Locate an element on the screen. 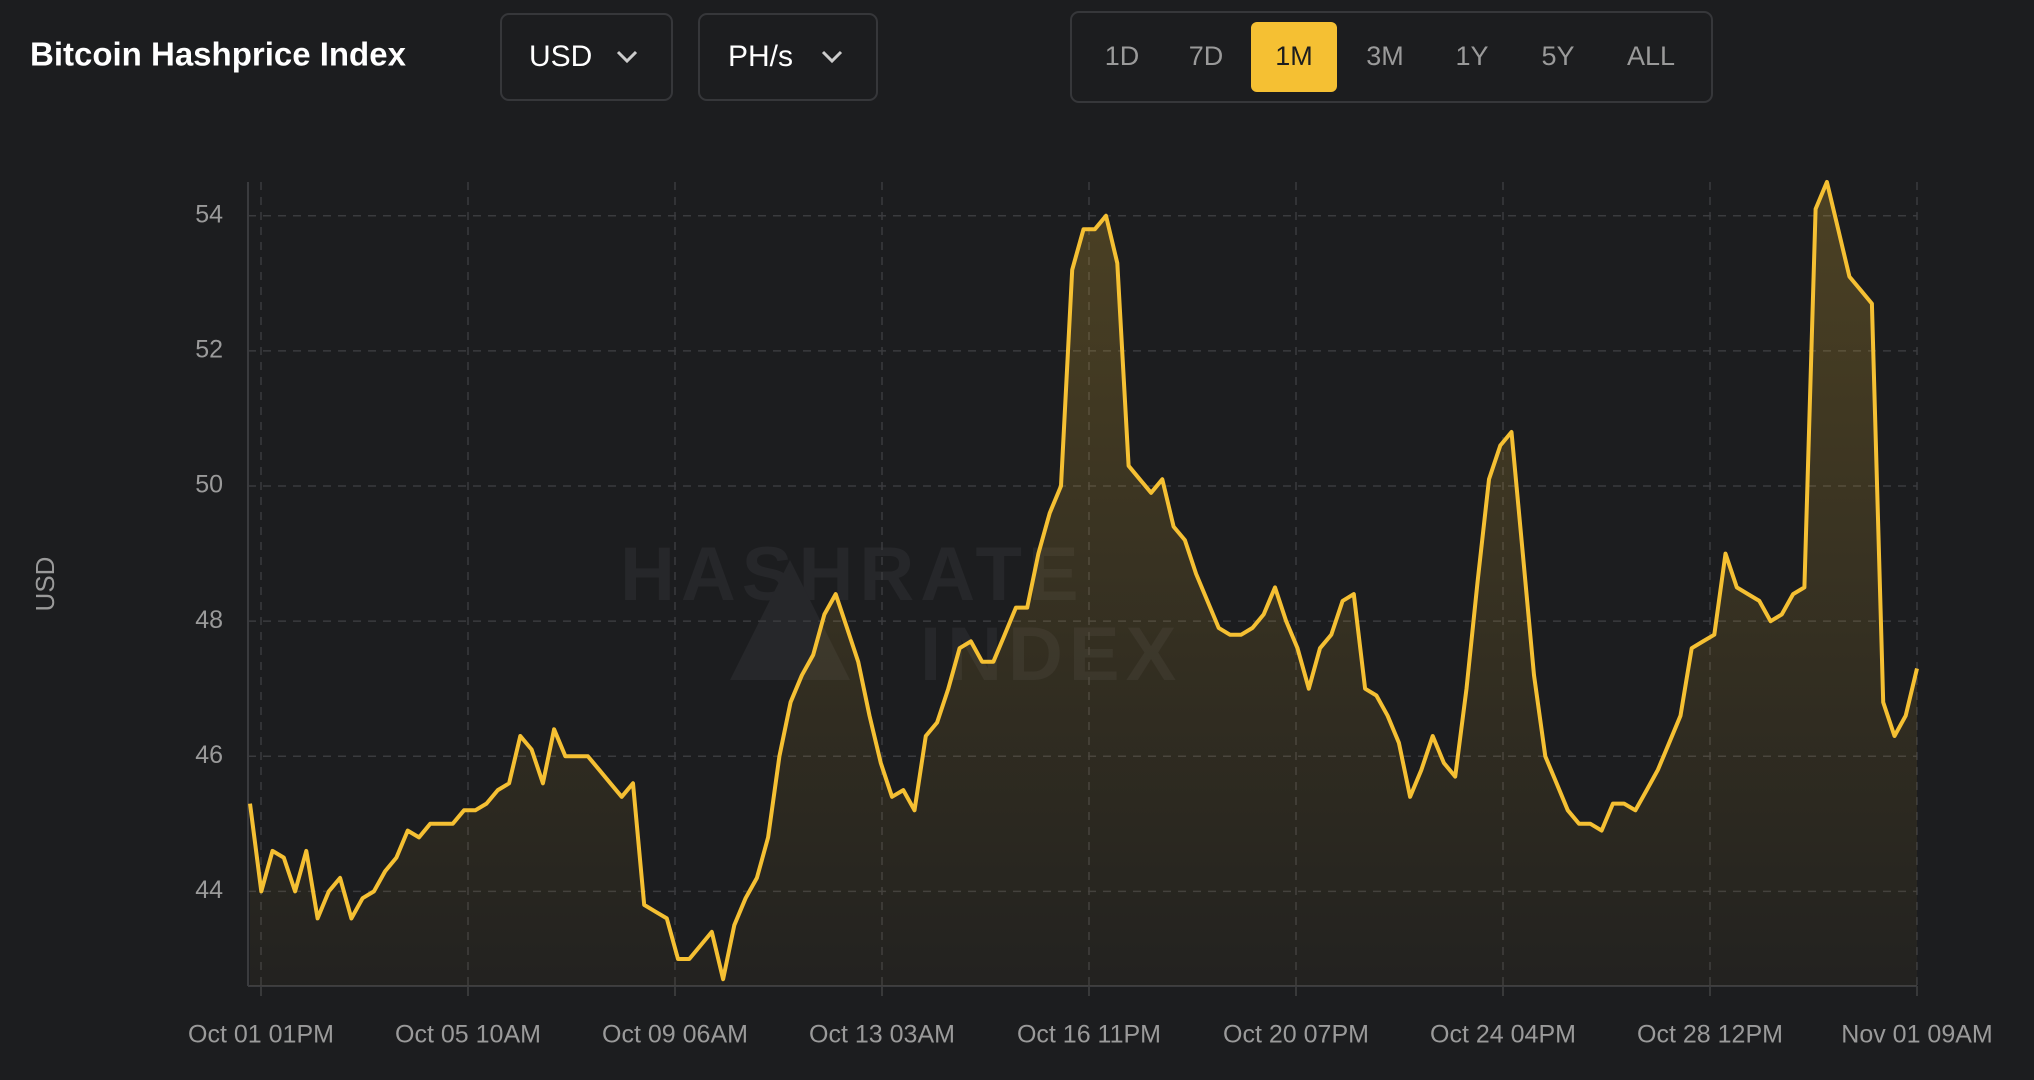 This screenshot has height=1080, width=2034. x-tick-label: Nov 01 09AM is located at coordinates (1916, 1035).